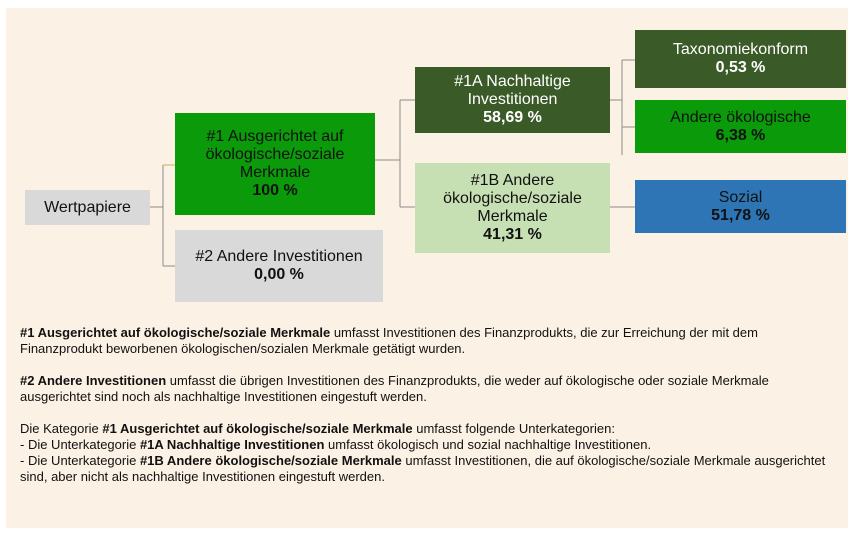  Describe the element at coordinates (270, 460) in the screenshot. I see `term: #1B Andere ökologische/soziale Merkmale` at that location.